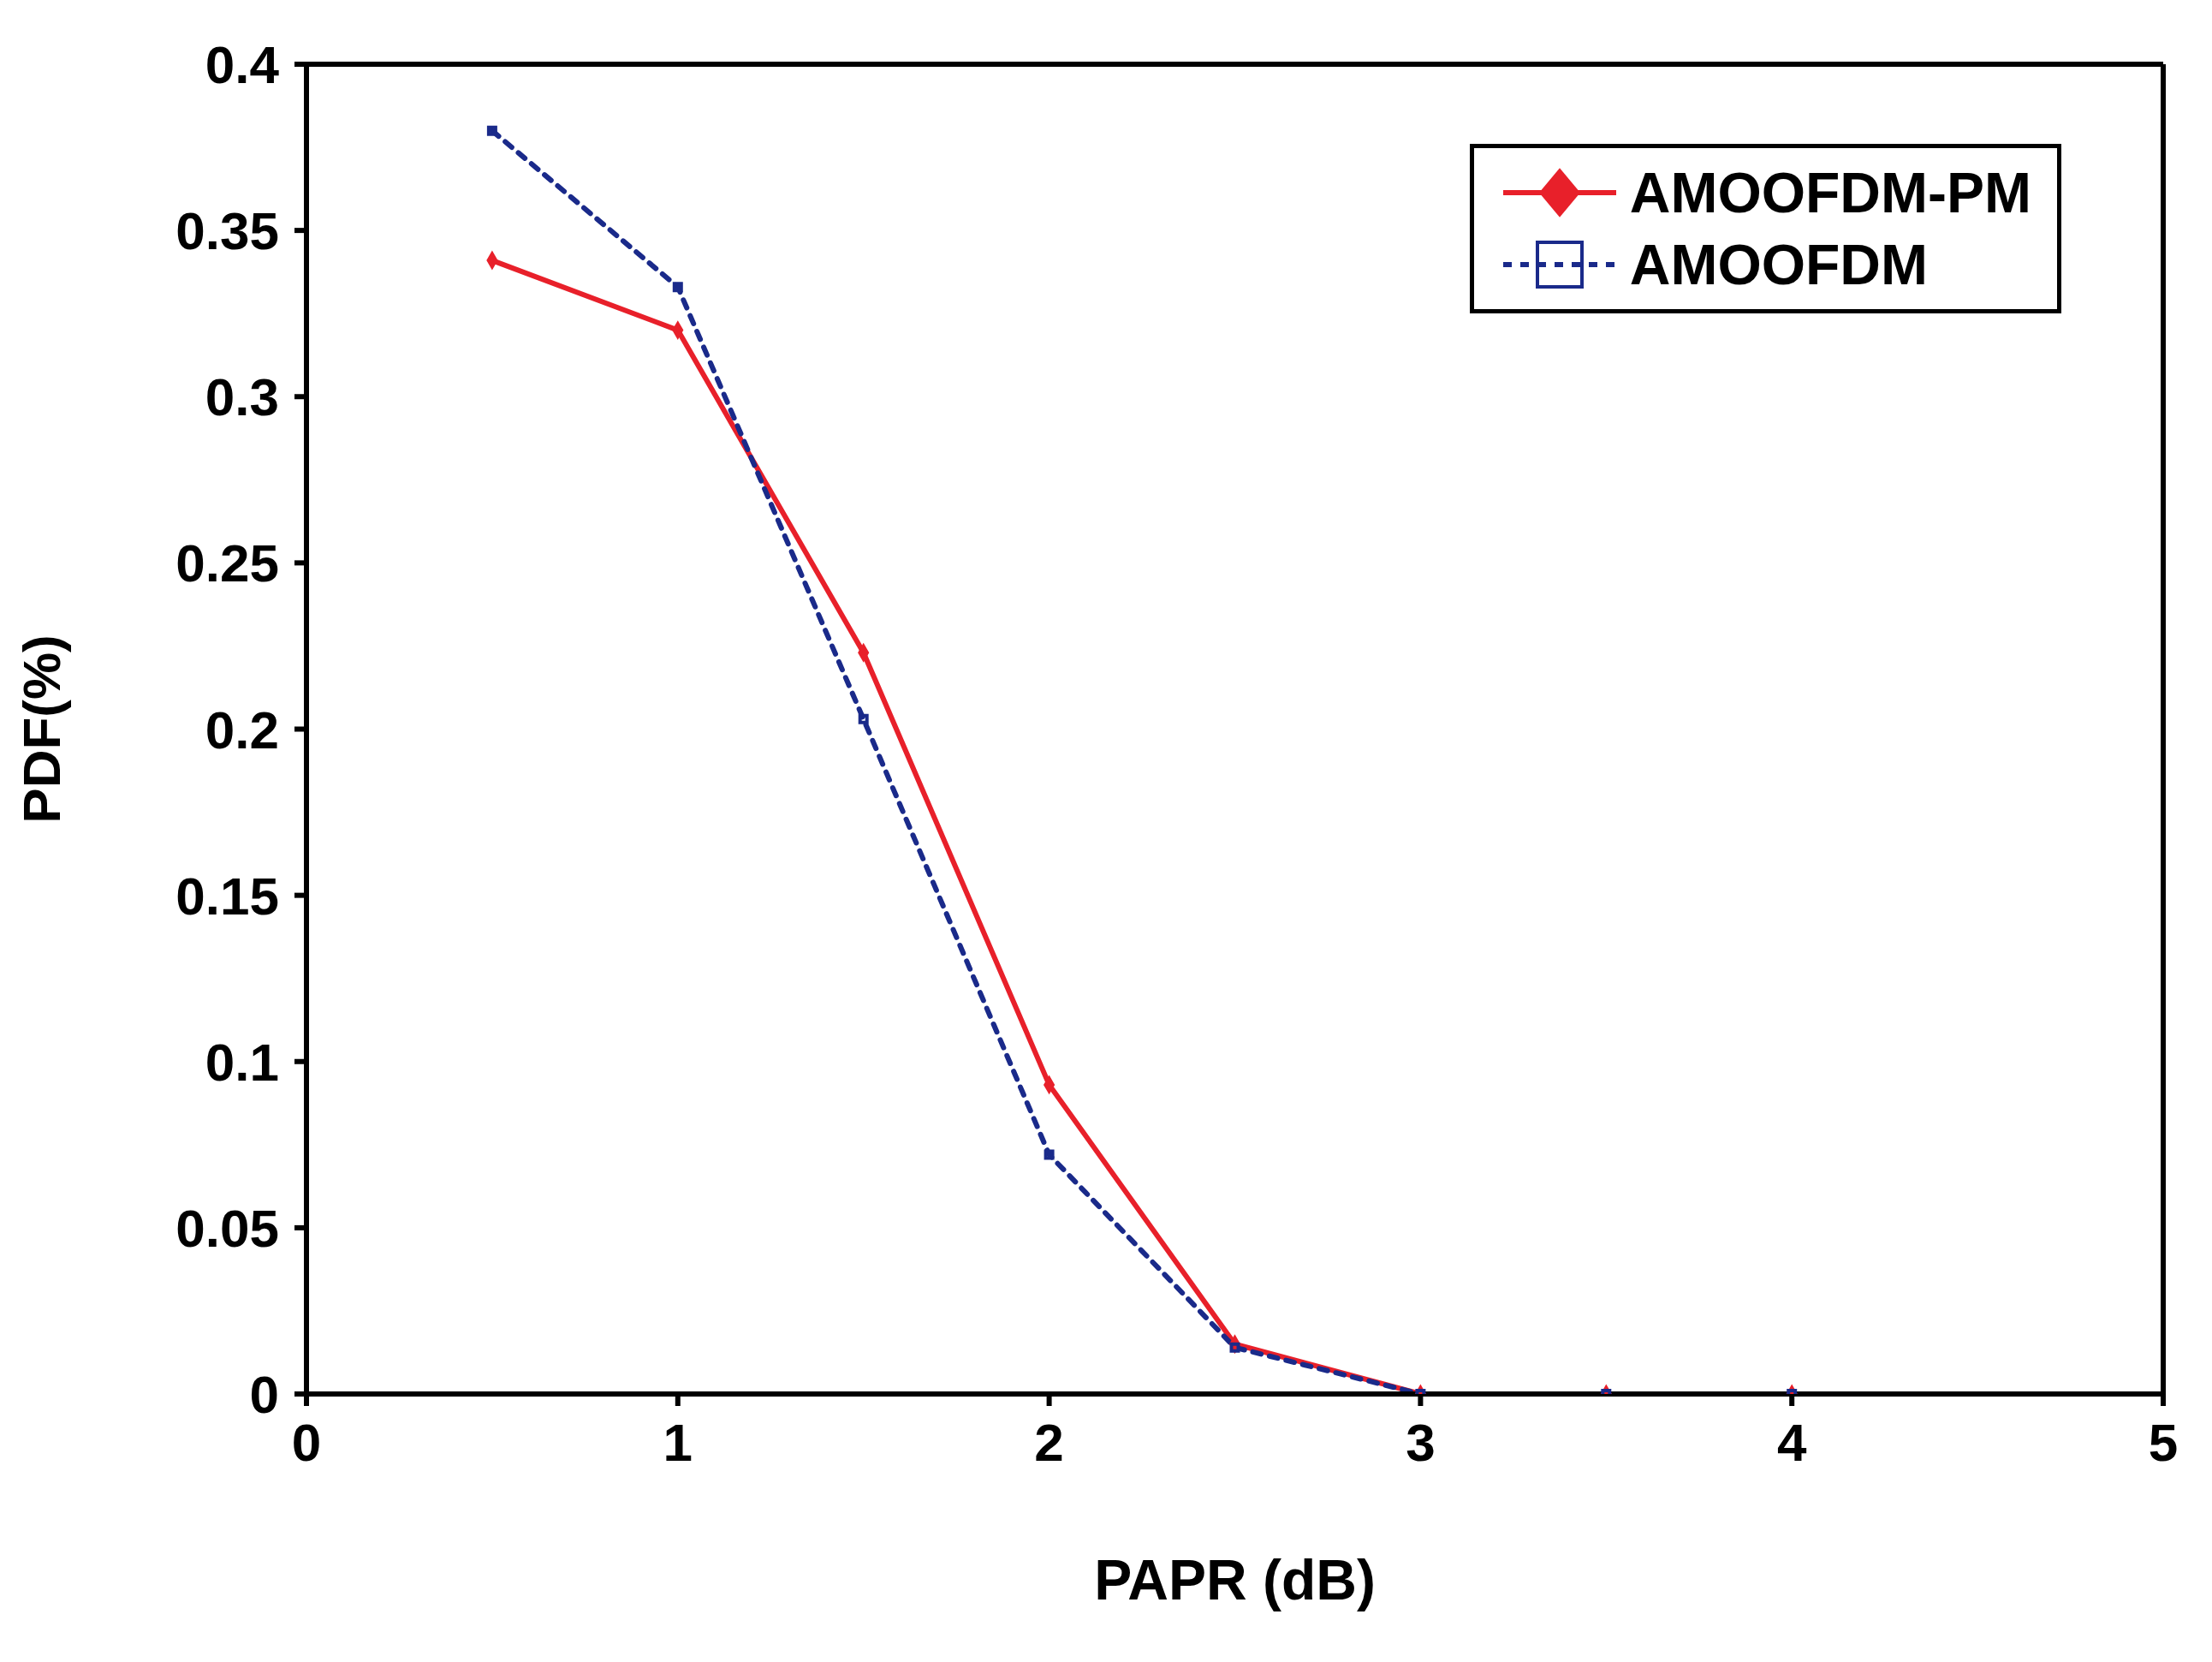  I want to click on y-tick-label: 0.35, so click(227, 231).